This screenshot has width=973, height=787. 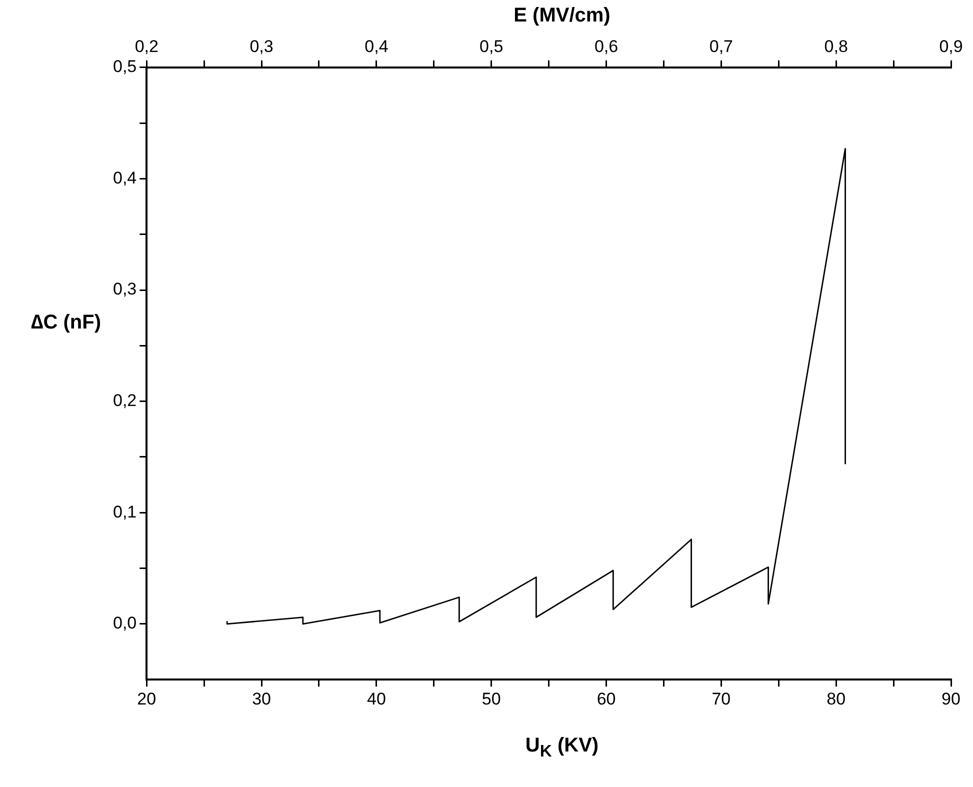 I want to click on y-tick-label: 0,1, so click(x=124, y=512).